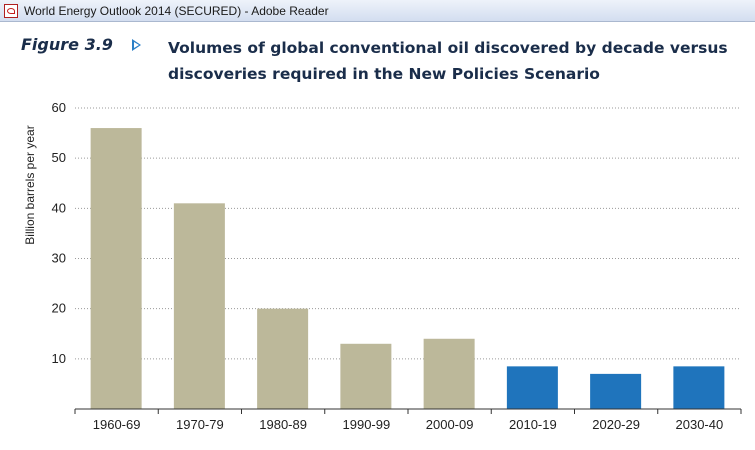 This screenshot has width=755, height=450. Describe the element at coordinates (30, 185) in the screenshot. I see `y-axis-title: Billion barrels per year` at that location.